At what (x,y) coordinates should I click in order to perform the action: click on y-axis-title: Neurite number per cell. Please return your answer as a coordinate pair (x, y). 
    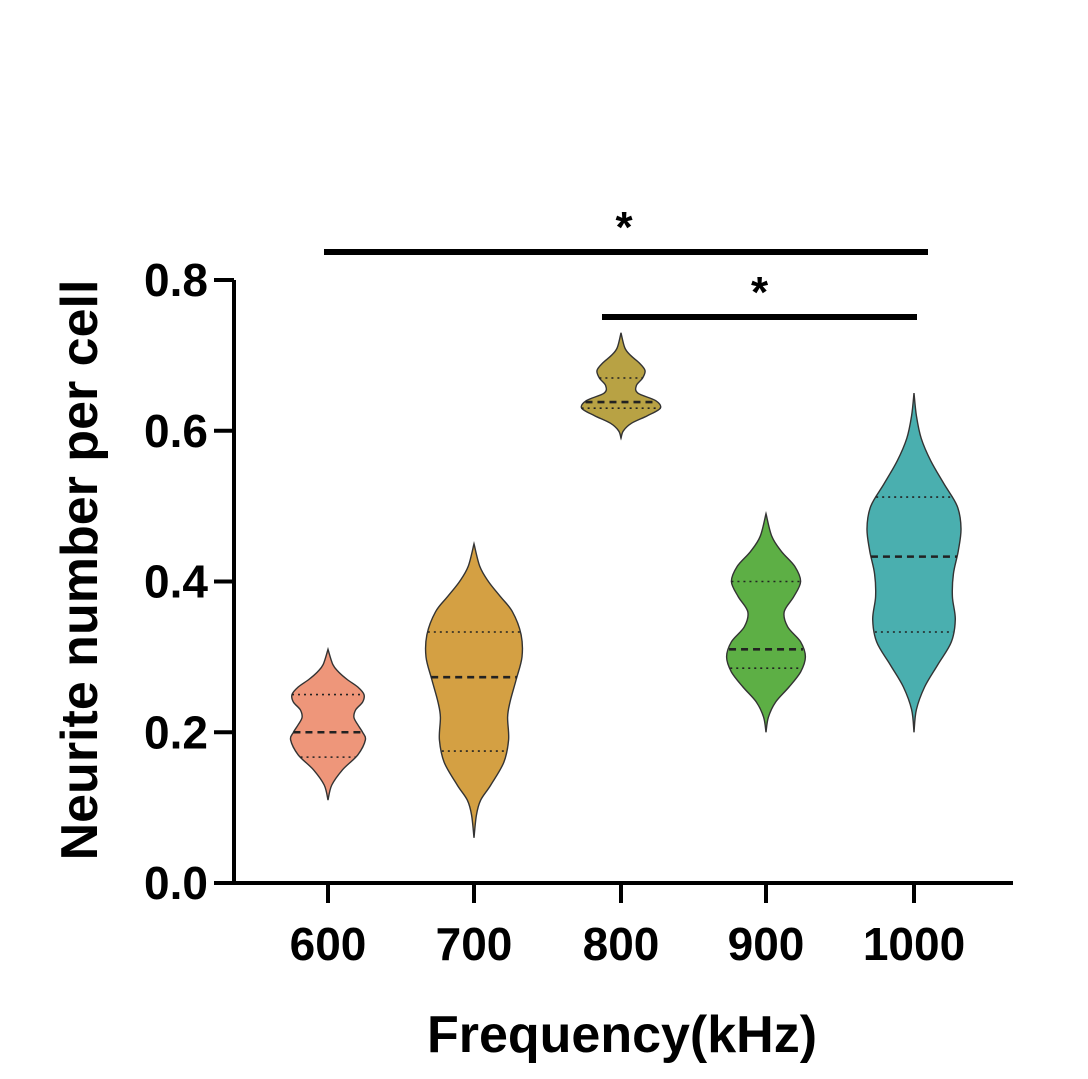
    Looking at the image, I should click on (80, 570).